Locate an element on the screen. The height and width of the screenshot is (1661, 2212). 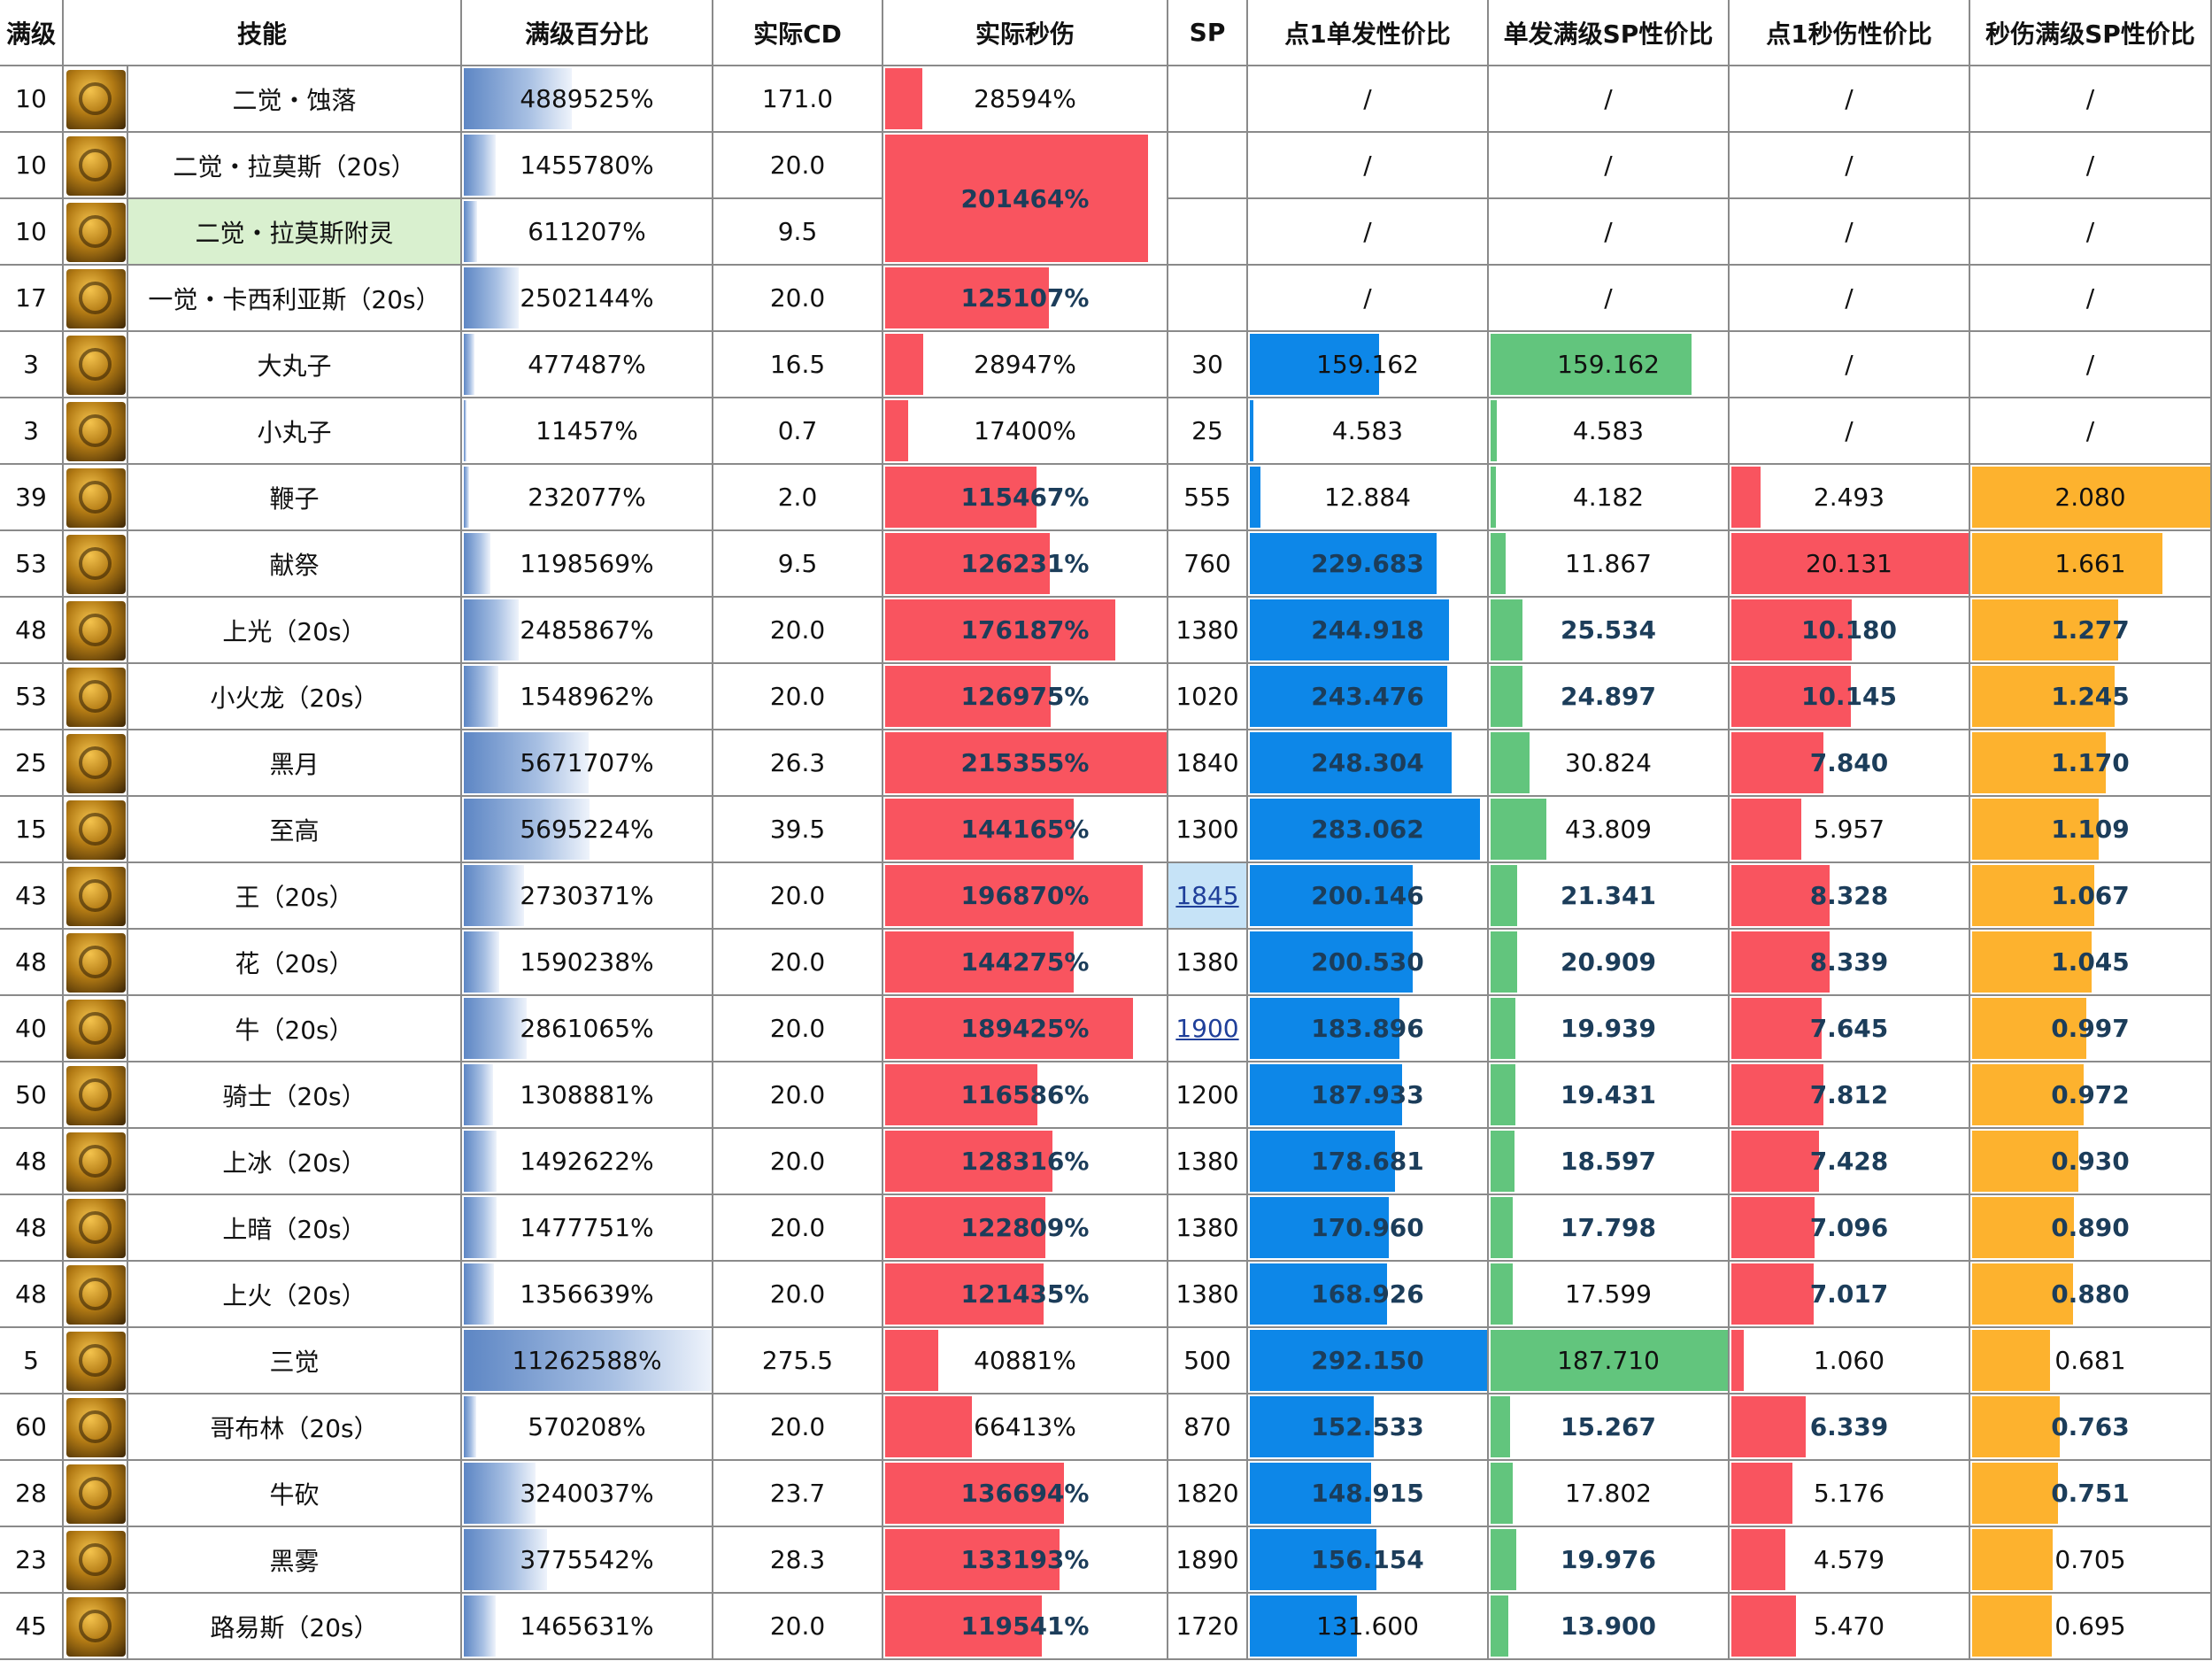
level-cell: 15 is located at coordinates (32, 830).